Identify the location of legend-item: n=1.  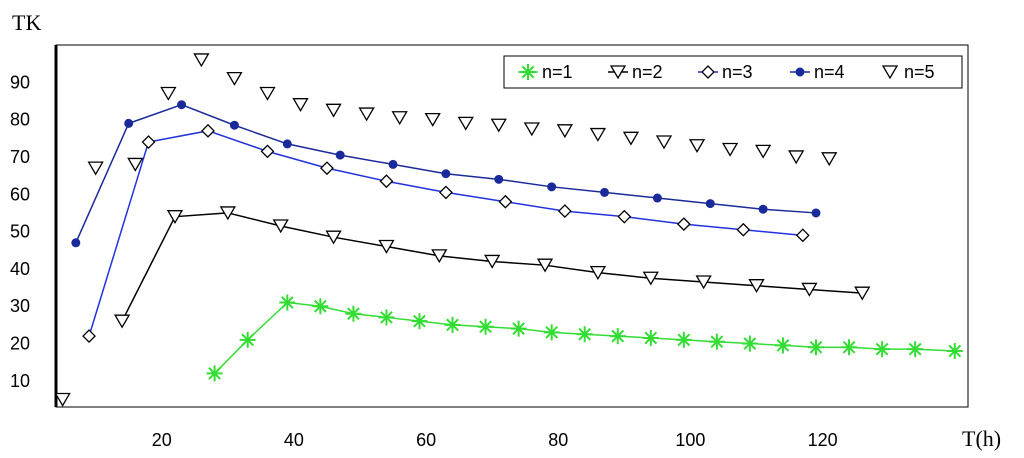
(545, 72).